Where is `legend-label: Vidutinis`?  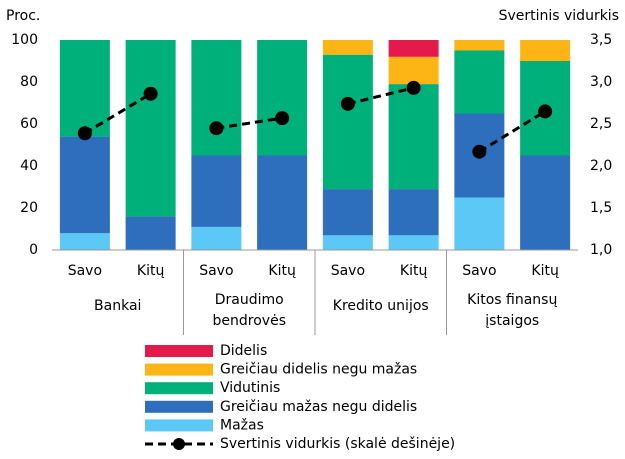
legend-label: Vidutinis is located at coordinates (250, 388).